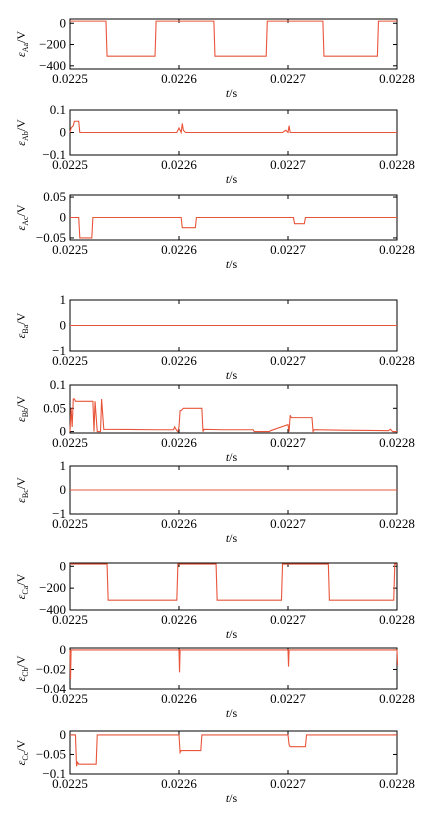 The width and height of the screenshot is (429, 819). Describe the element at coordinates (234, 664) in the screenshot. I see `series-line-cb` at that location.